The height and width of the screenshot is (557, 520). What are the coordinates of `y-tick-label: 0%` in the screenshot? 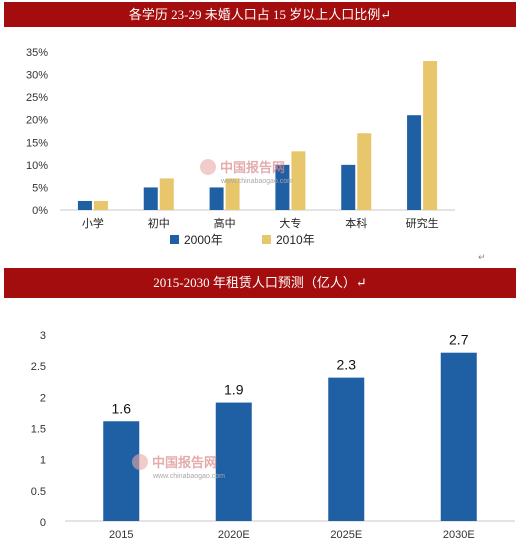 It's located at (40, 211).